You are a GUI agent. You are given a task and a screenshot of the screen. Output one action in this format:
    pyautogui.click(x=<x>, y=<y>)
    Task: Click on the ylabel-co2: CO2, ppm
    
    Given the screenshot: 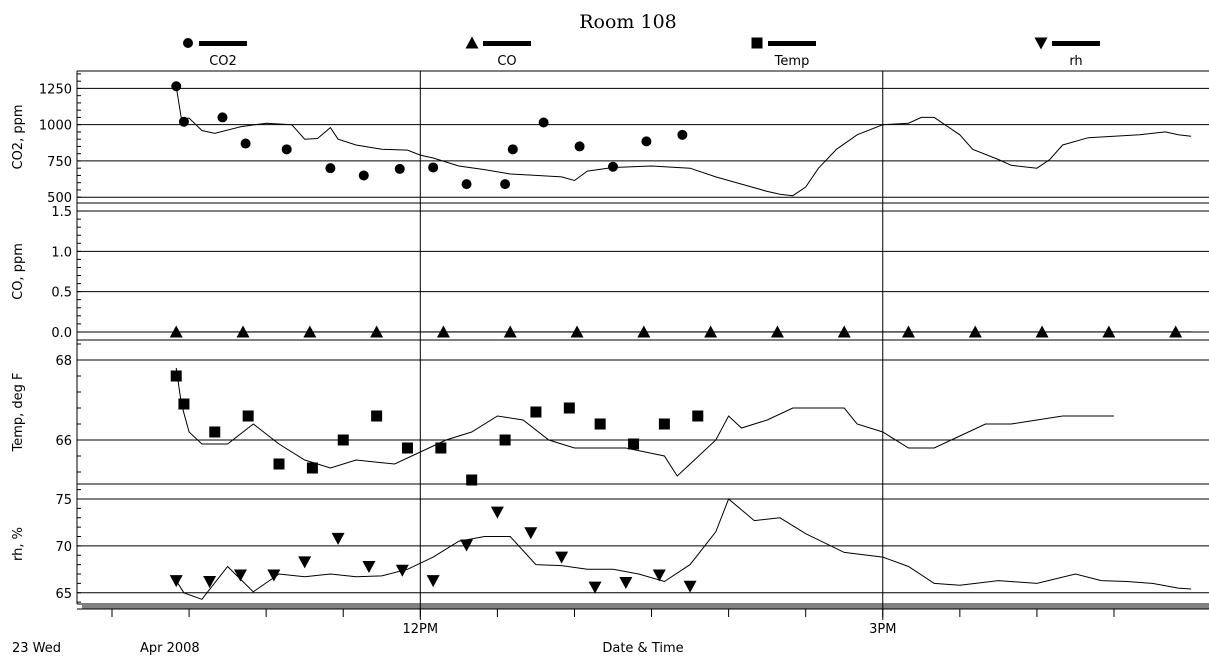 What is the action you would take?
    pyautogui.click(x=18, y=136)
    